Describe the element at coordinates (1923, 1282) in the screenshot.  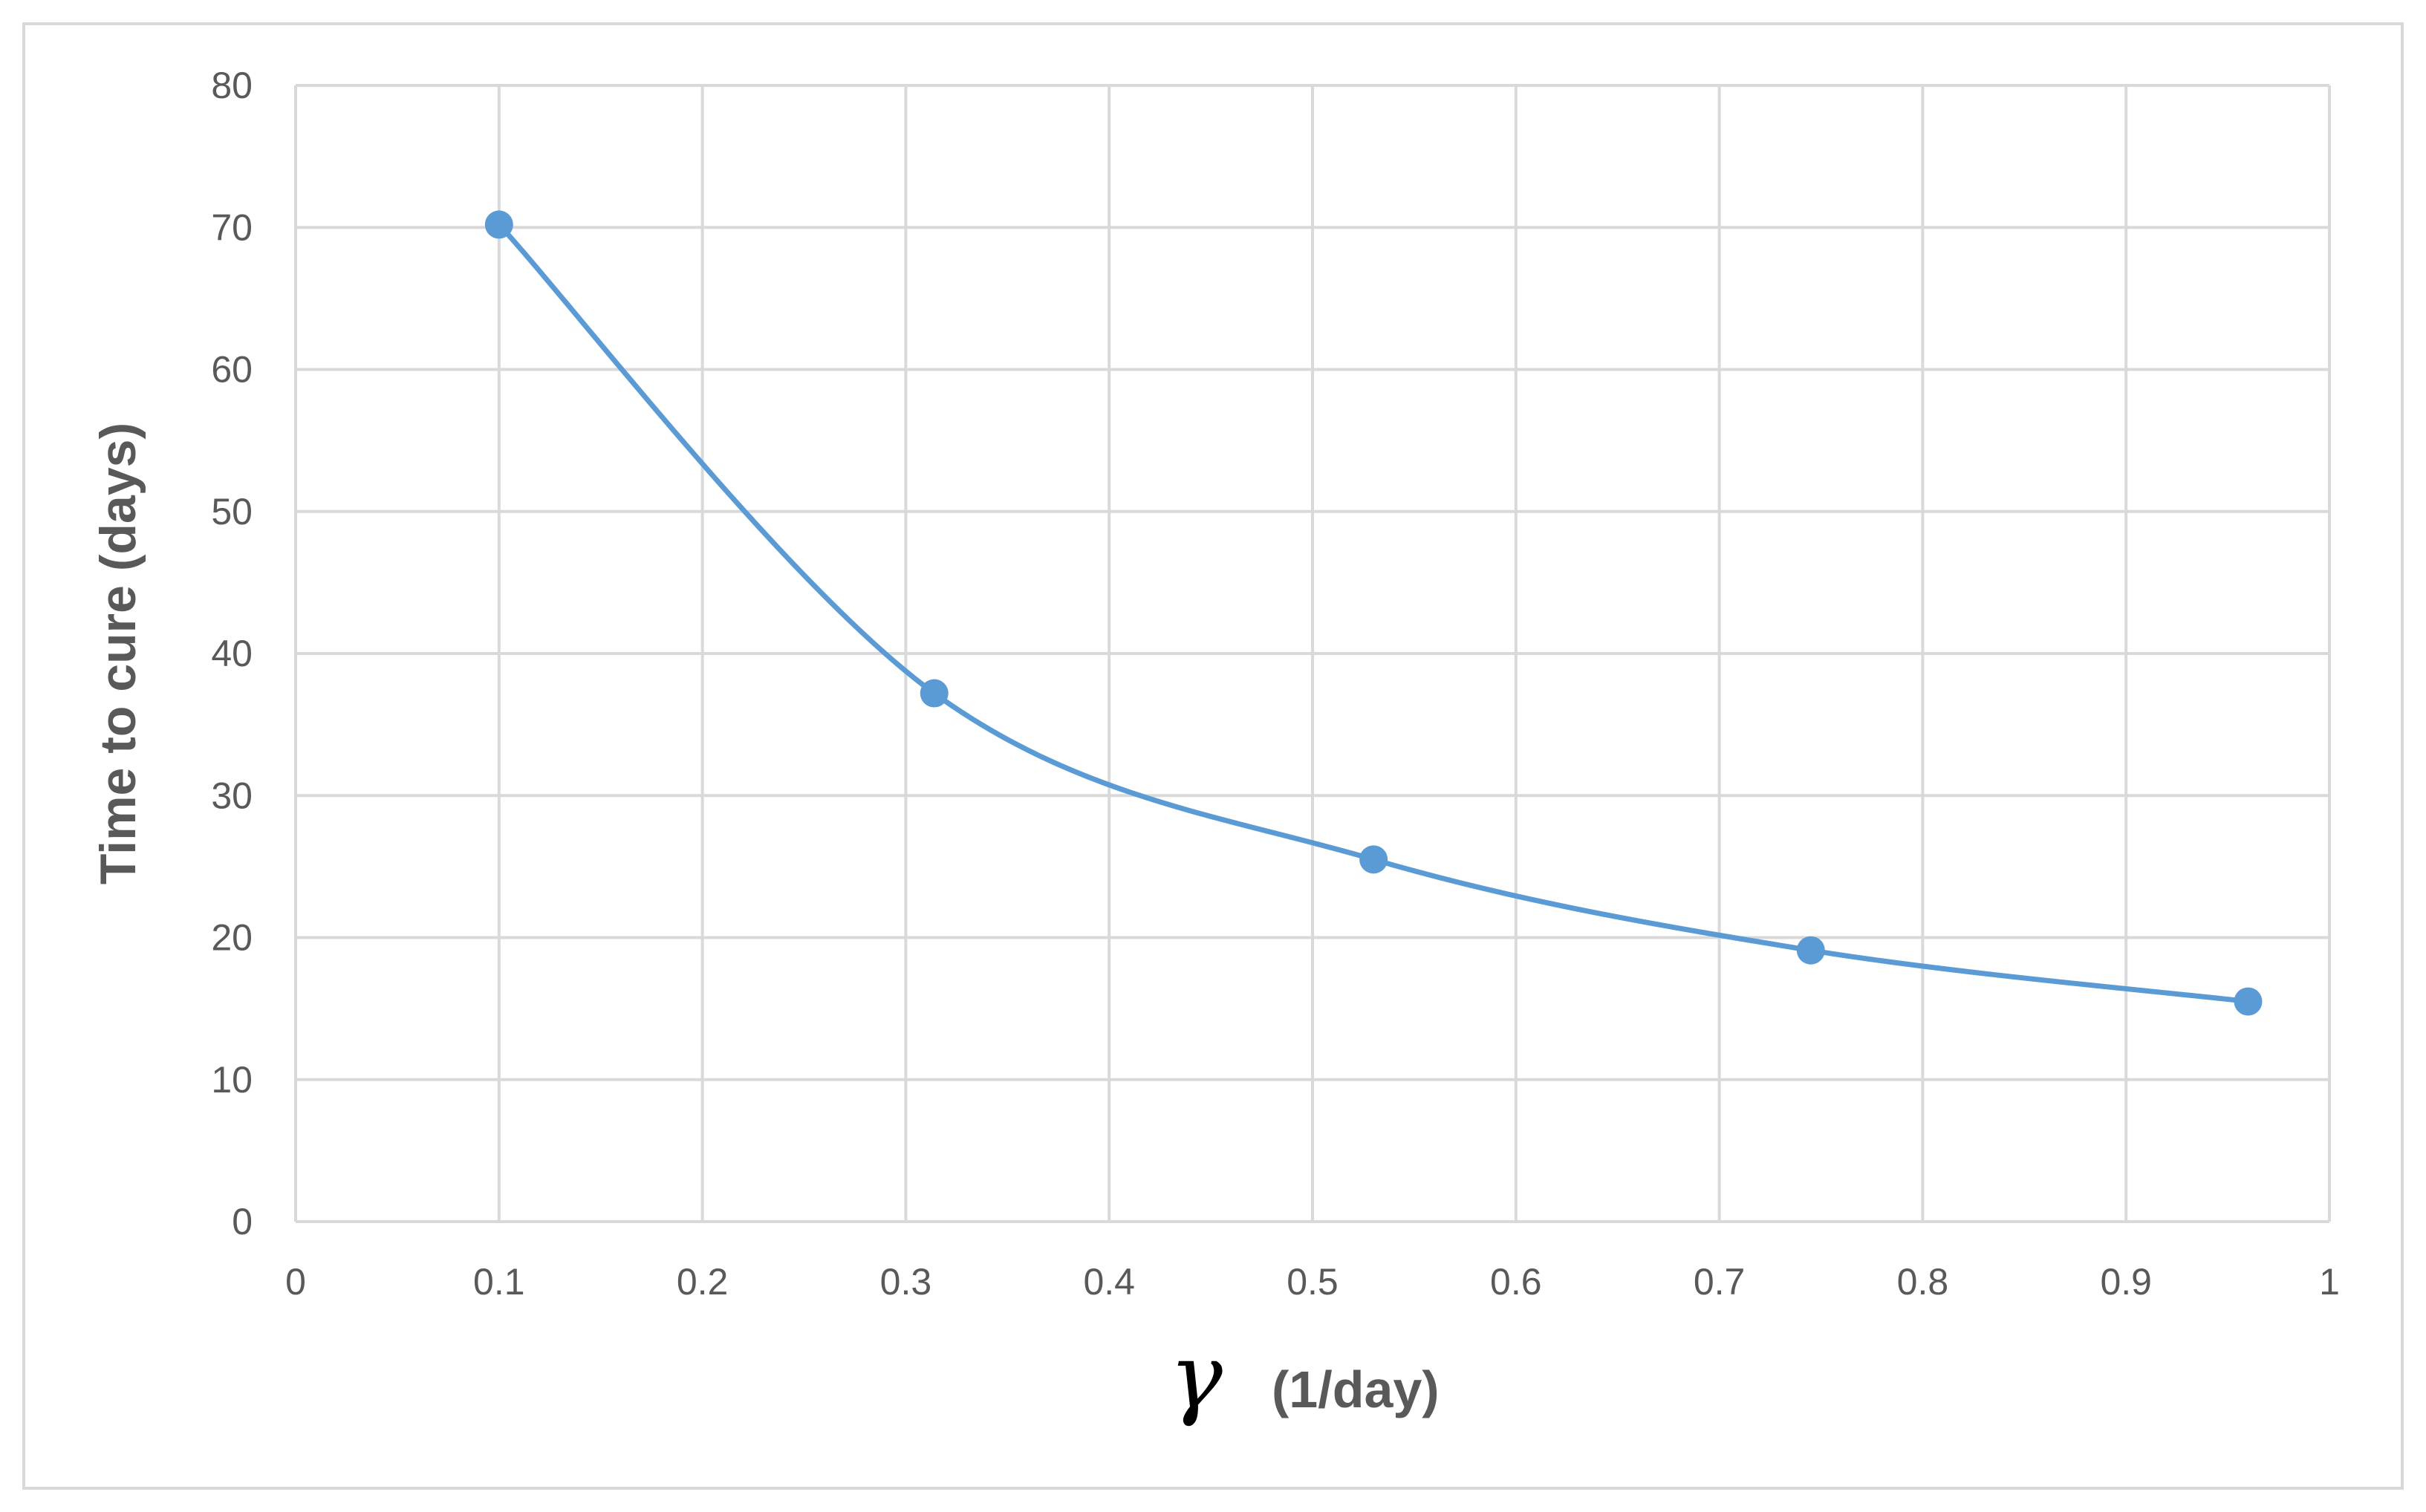
I see `x-tick-label: 0.8` at that location.